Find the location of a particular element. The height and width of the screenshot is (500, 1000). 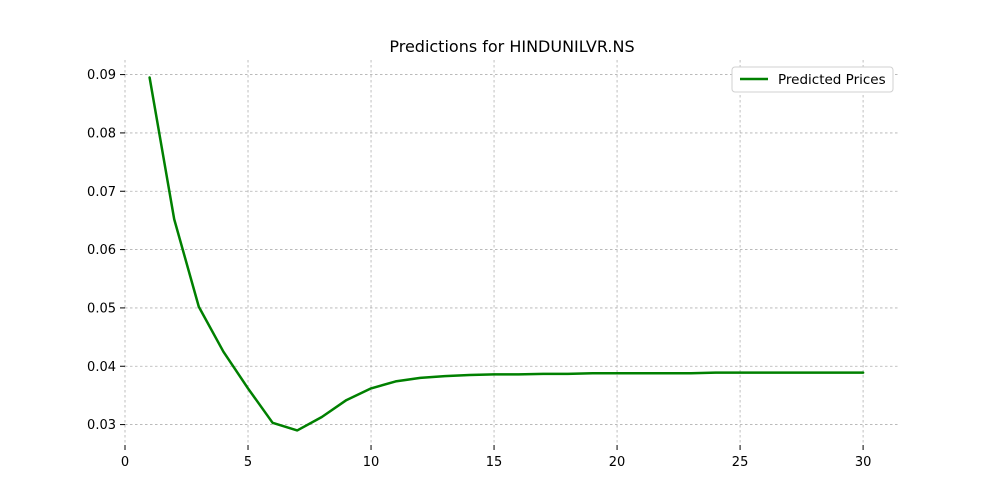

x-tick-label: 10 is located at coordinates (371, 462).